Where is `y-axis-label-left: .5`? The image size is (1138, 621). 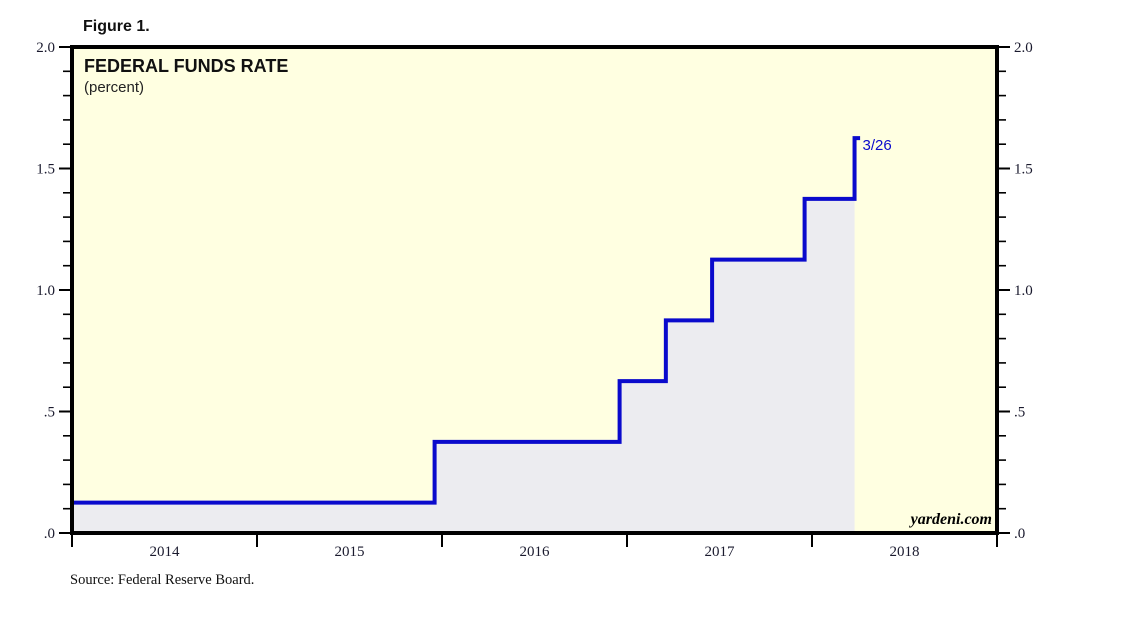 y-axis-label-left: .5 is located at coordinates (49, 413).